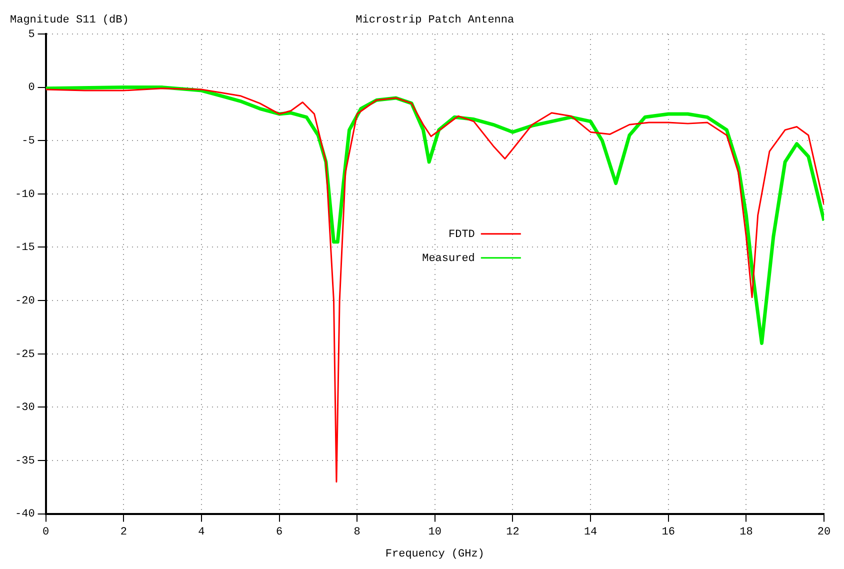 This screenshot has height=569, width=844. Describe the element at coordinates (448, 258) in the screenshot. I see `legend-label: Measured` at that location.